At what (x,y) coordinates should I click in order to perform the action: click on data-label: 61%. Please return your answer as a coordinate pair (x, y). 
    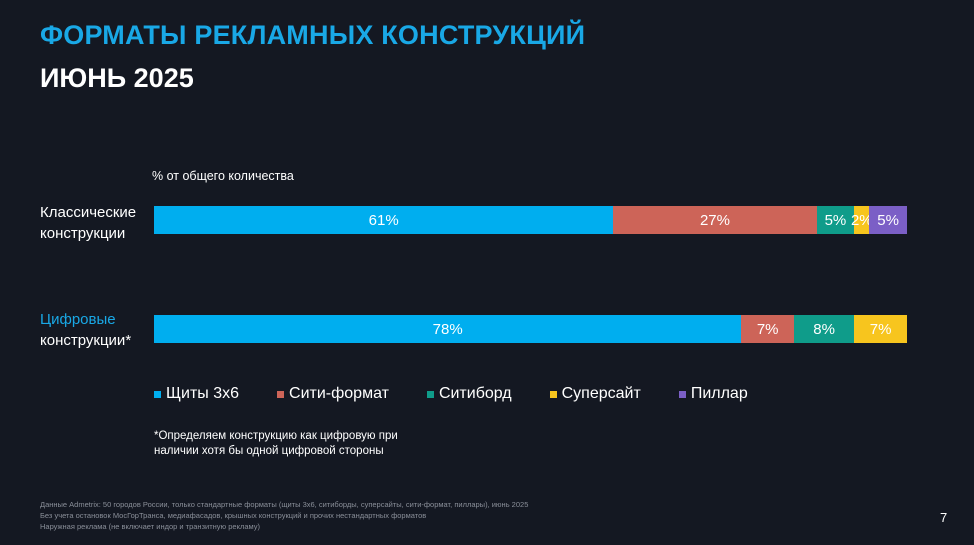
    Looking at the image, I should click on (383, 220).